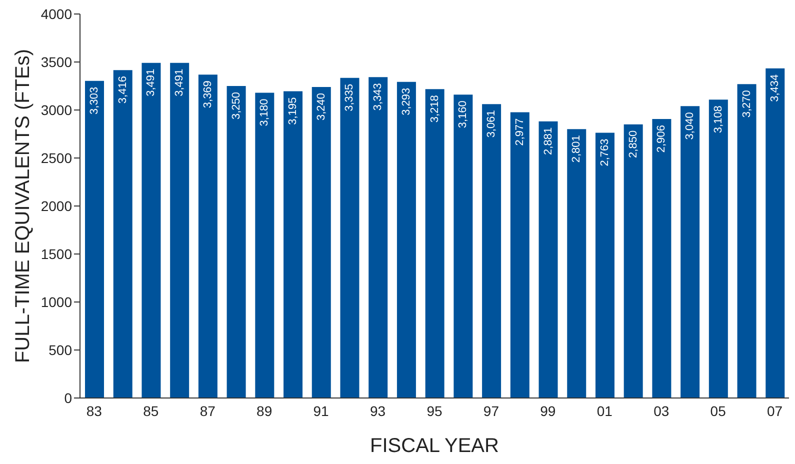 The image size is (795, 464). What do you see at coordinates (775, 88) in the screenshot?
I see `data-label: 3,434` at bounding box center [775, 88].